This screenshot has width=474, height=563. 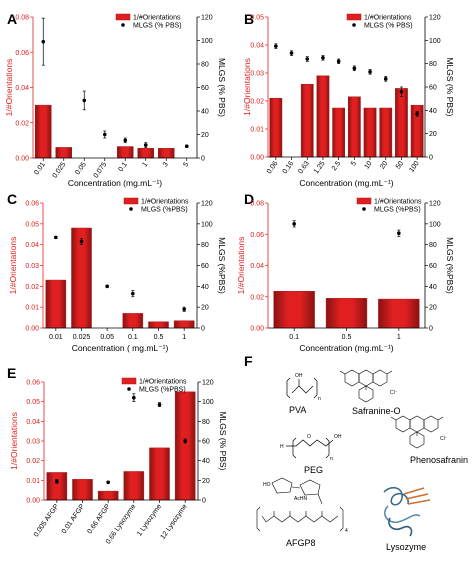 I want to click on pva-oh-atom: OH, so click(x=299, y=376).